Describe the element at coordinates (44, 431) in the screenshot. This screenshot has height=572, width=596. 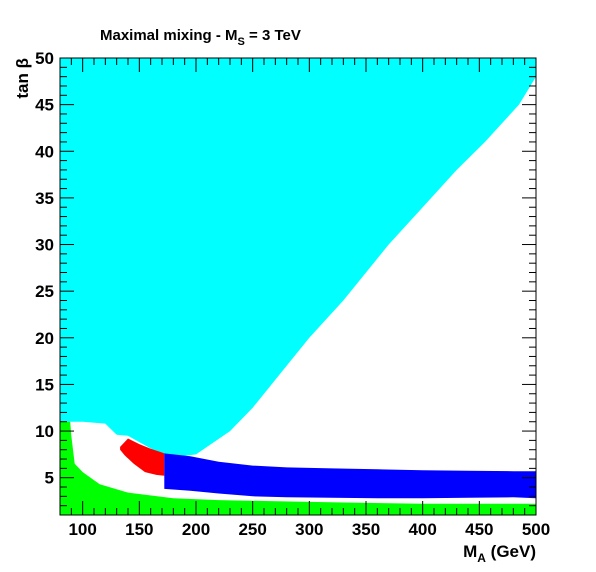
I see `y-tick-label: 10` at that location.